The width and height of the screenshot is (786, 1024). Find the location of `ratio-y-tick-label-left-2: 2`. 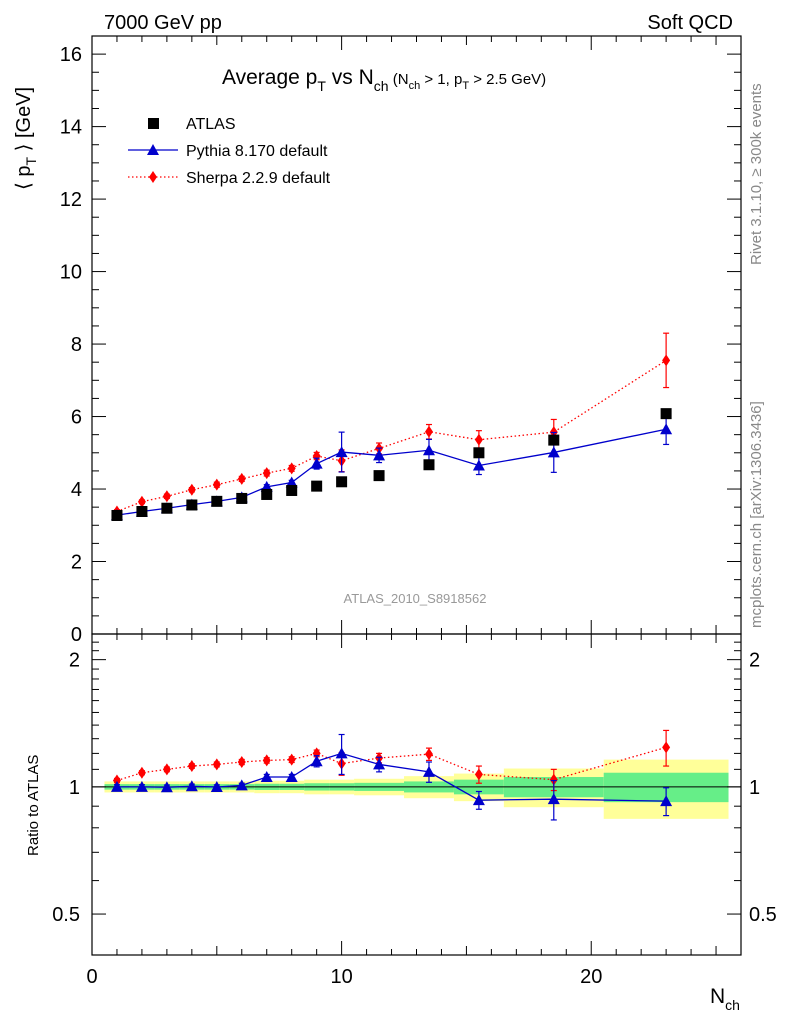

ratio-y-tick-label-left-2: 2 is located at coordinates (74, 661).